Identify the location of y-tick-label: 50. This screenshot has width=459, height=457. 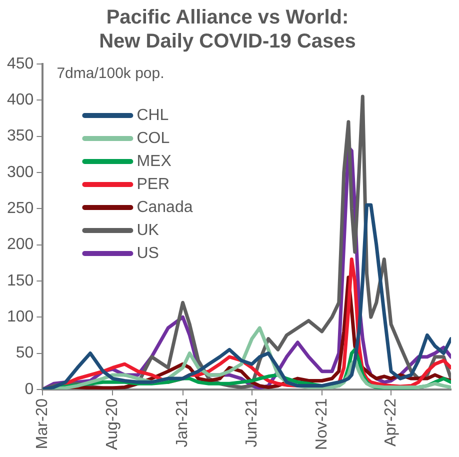
(25, 353).